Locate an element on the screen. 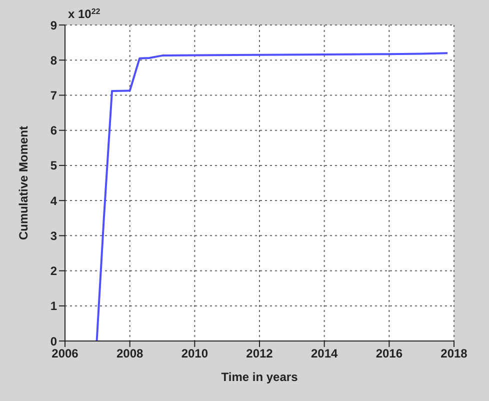 This screenshot has height=401, width=489. text: x 10$^{22}$ is located at coordinates (84, 13).